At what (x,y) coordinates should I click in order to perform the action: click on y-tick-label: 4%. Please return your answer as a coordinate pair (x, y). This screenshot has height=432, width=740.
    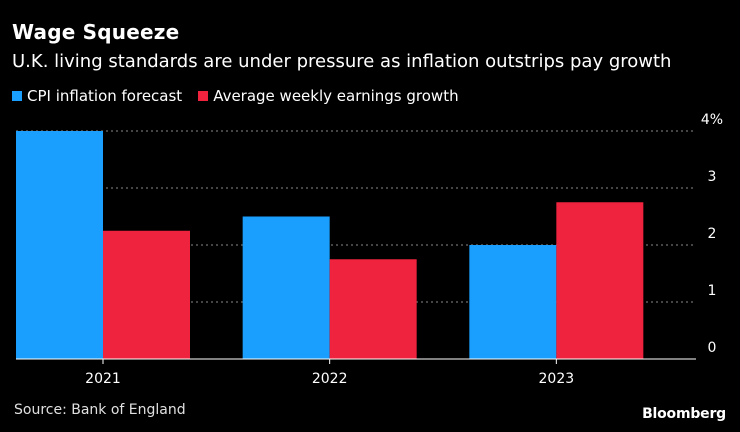
    Looking at the image, I should click on (712, 120).